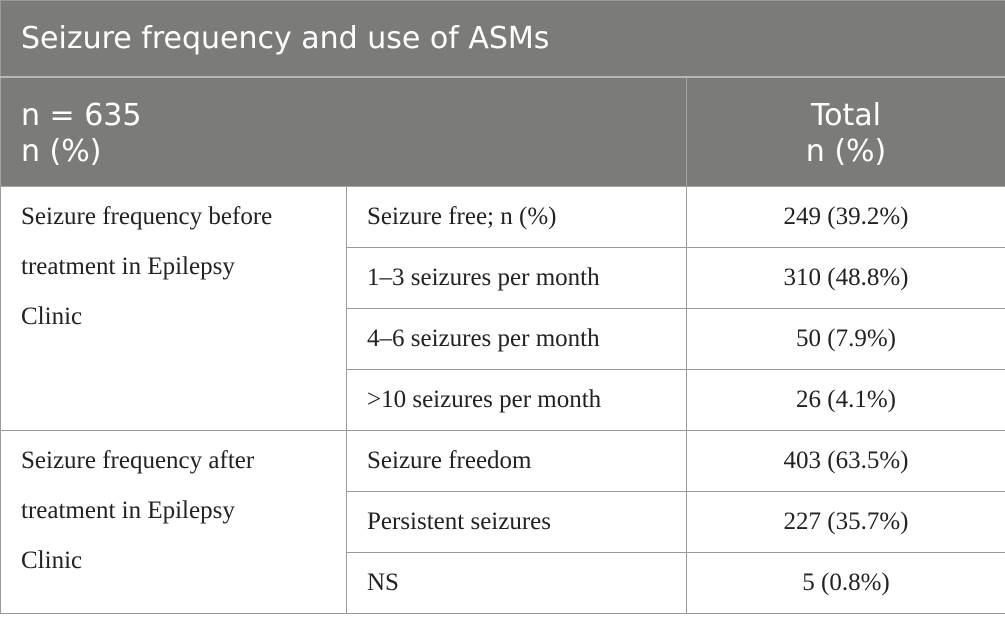 The image size is (1005, 635). I want to click on total-cell: 310 (48.8%), so click(845, 278).